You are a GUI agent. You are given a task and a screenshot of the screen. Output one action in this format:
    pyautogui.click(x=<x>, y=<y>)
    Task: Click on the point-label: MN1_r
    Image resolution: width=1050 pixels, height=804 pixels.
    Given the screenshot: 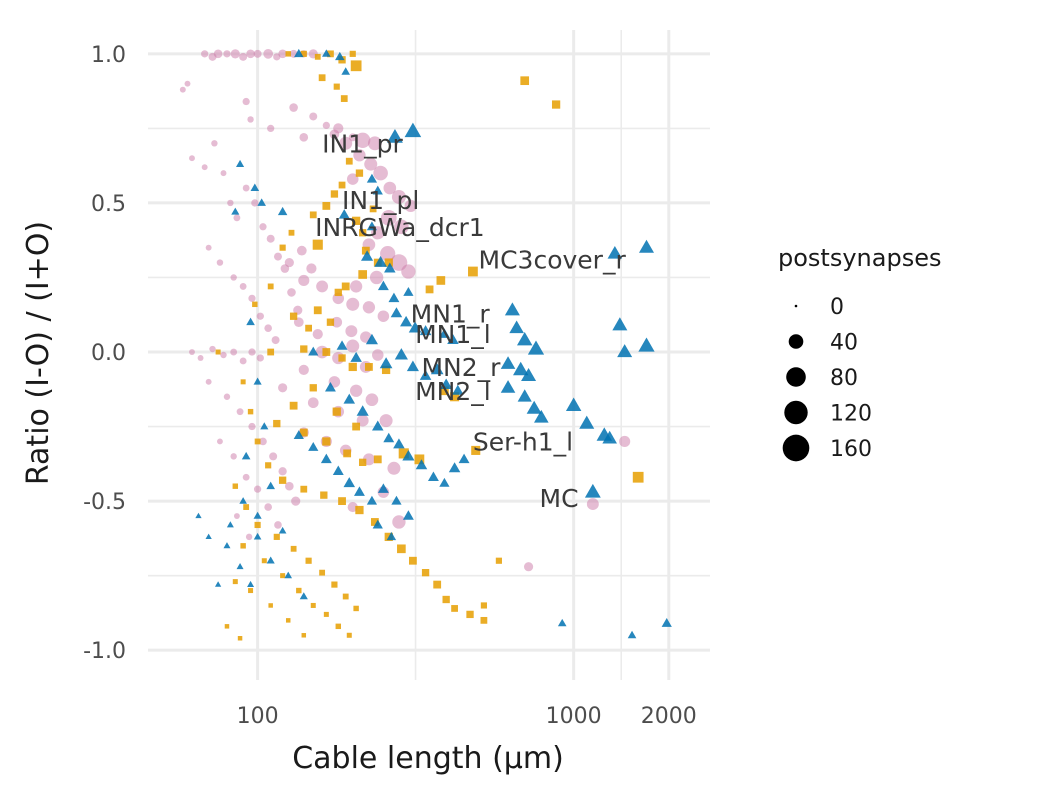 What is the action you would take?
    pyautogui.click(x=451, y=313)
    